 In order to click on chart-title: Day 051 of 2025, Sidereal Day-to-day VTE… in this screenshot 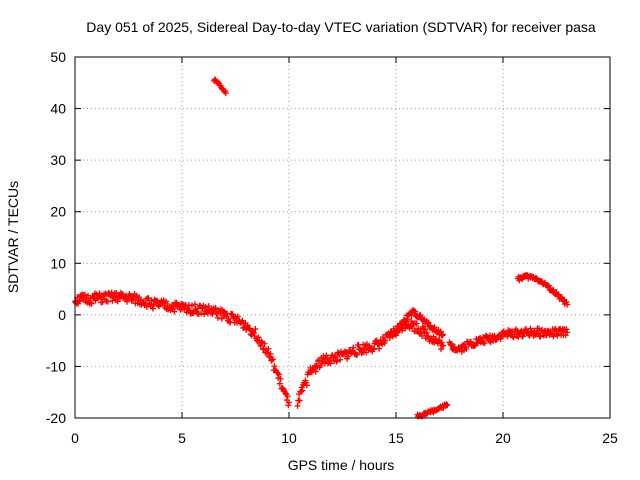, I will do `click(341, 27)`.